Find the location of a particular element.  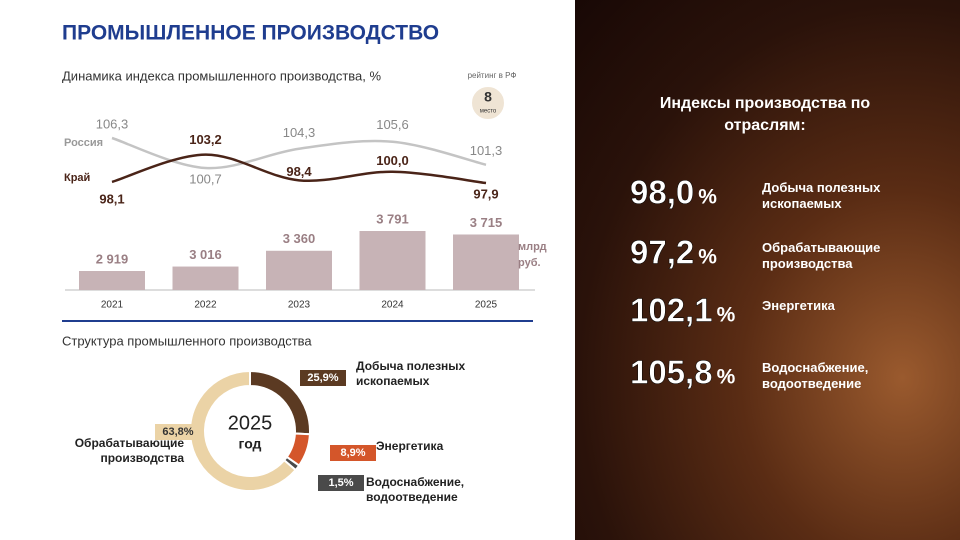

slide-title: ПРОМЫШЛЕННОЕ ПРОИЗВОДСТВО is located at coordinates (250, 33).